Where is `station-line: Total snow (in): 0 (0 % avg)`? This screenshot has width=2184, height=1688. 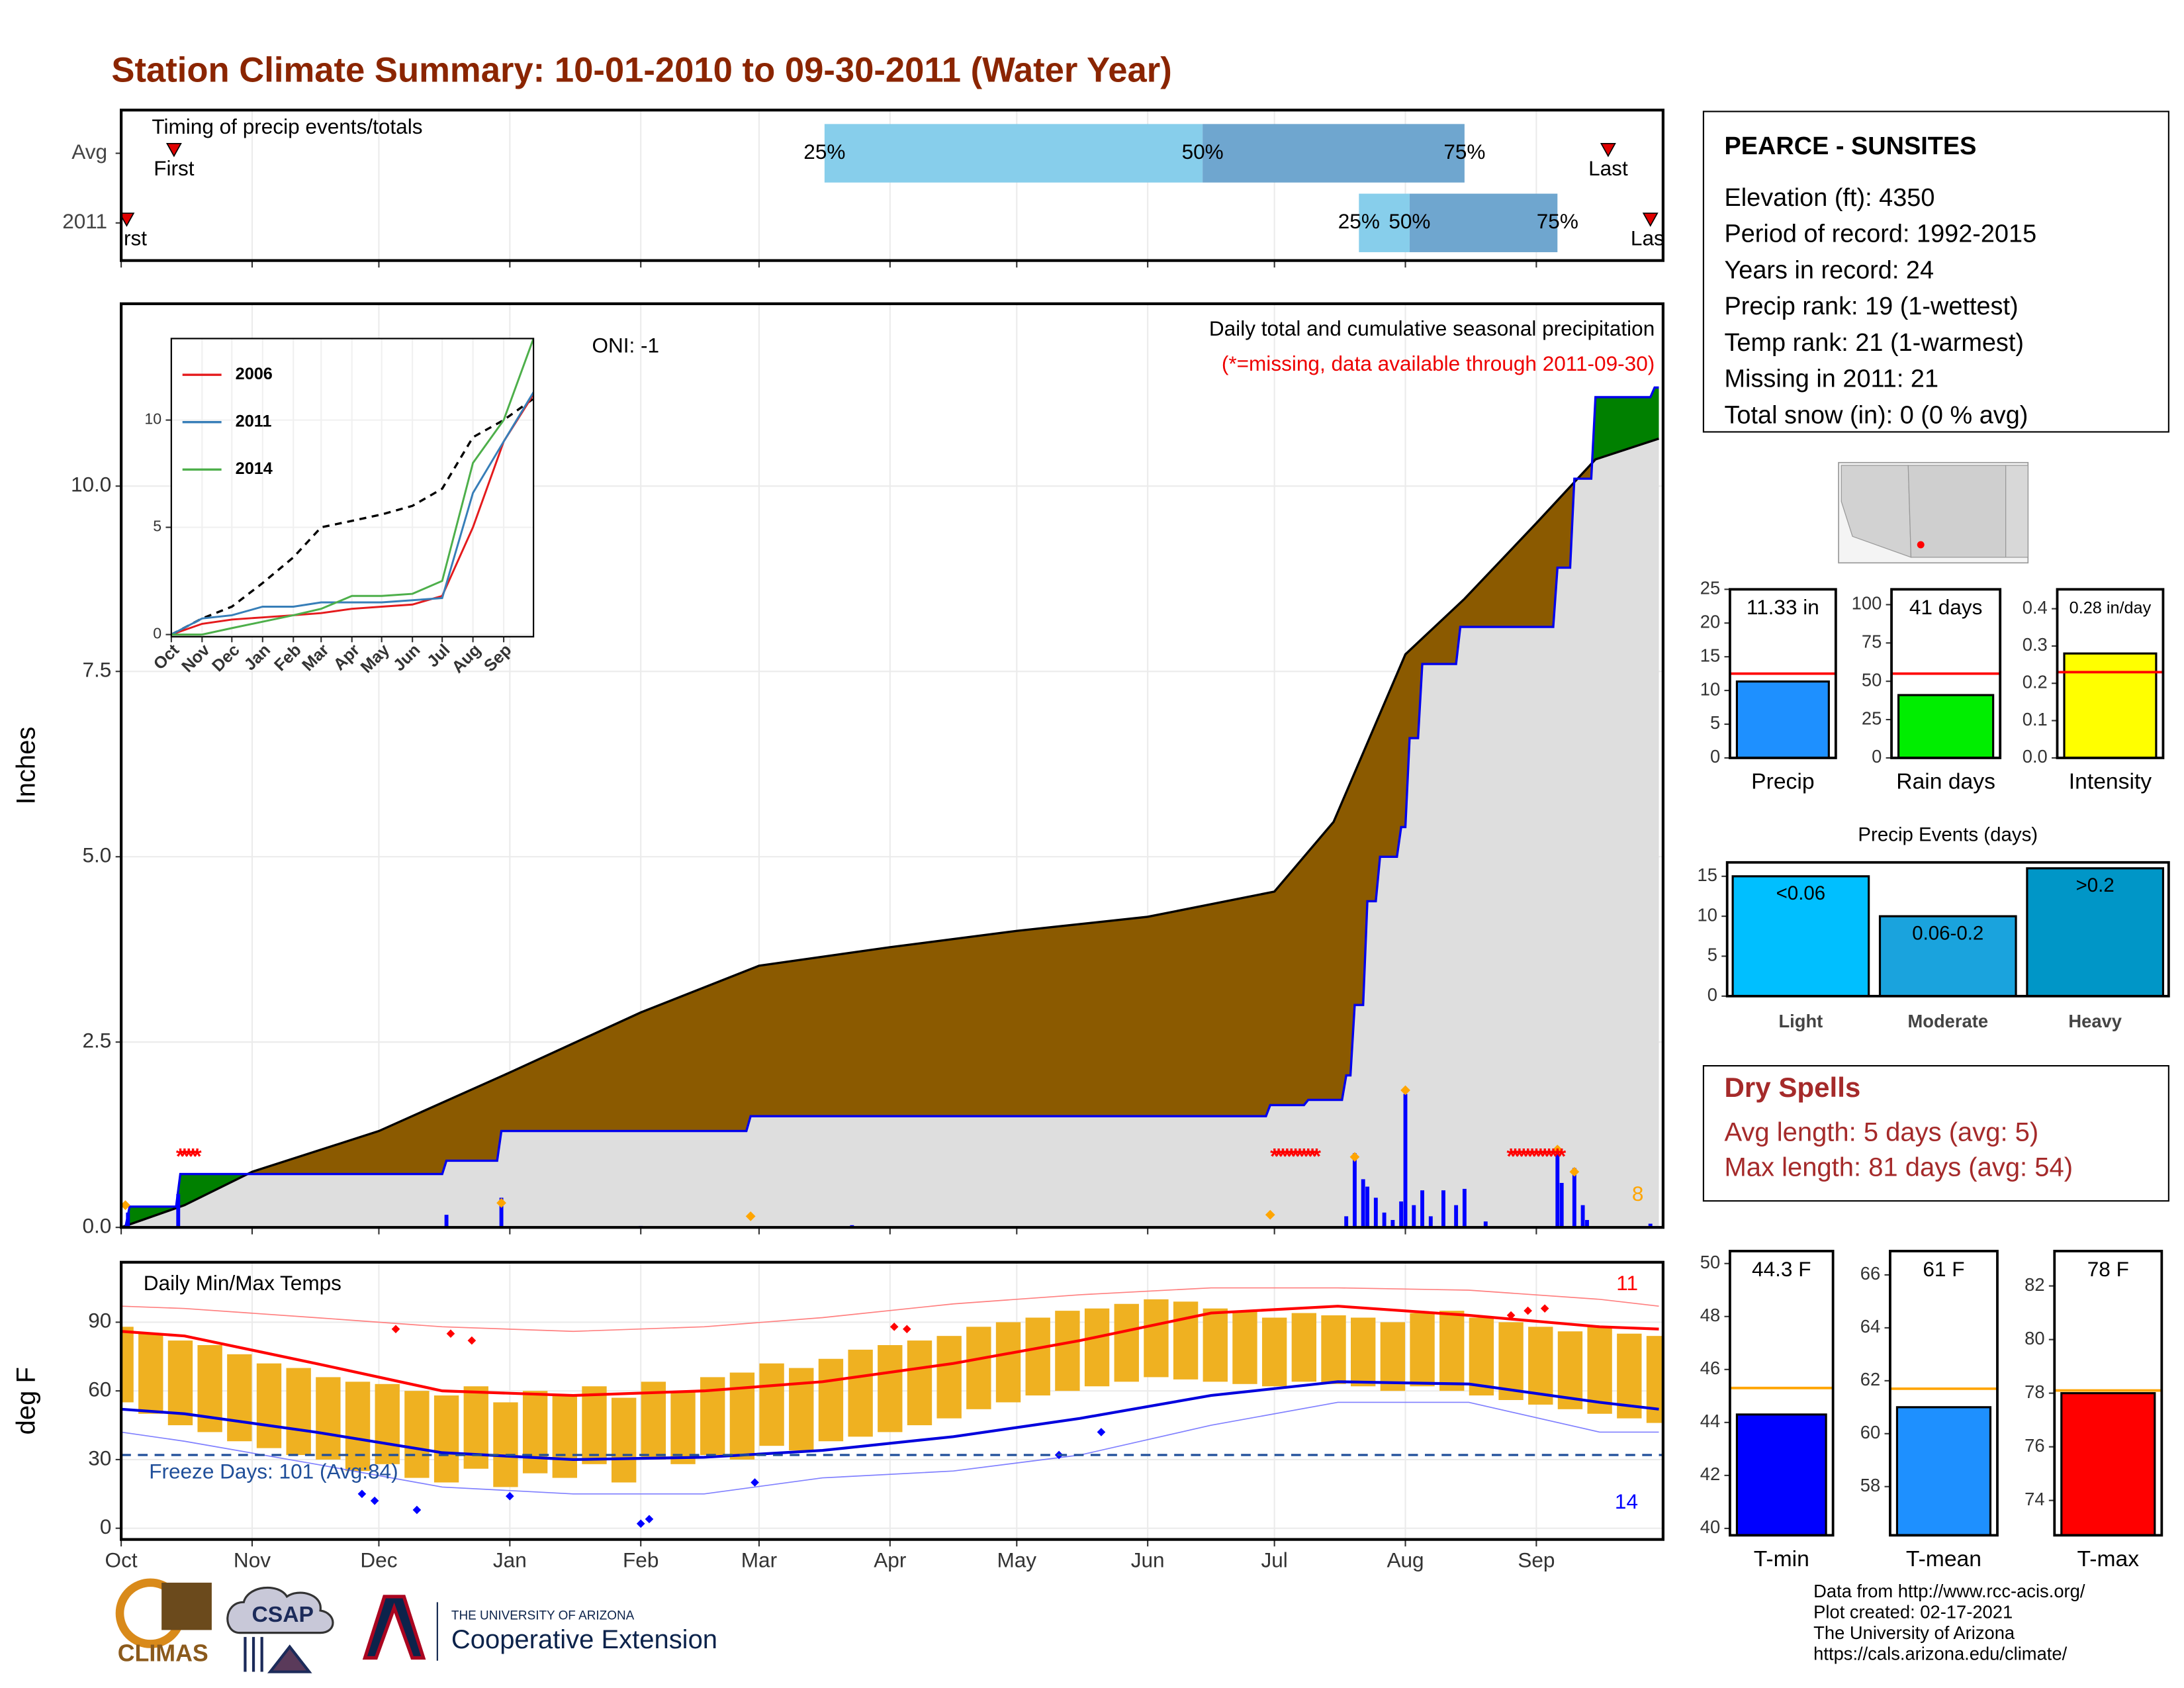
station-line: Total snow (in): 0 (0 % avg) is located at coordinates (1876, 415).